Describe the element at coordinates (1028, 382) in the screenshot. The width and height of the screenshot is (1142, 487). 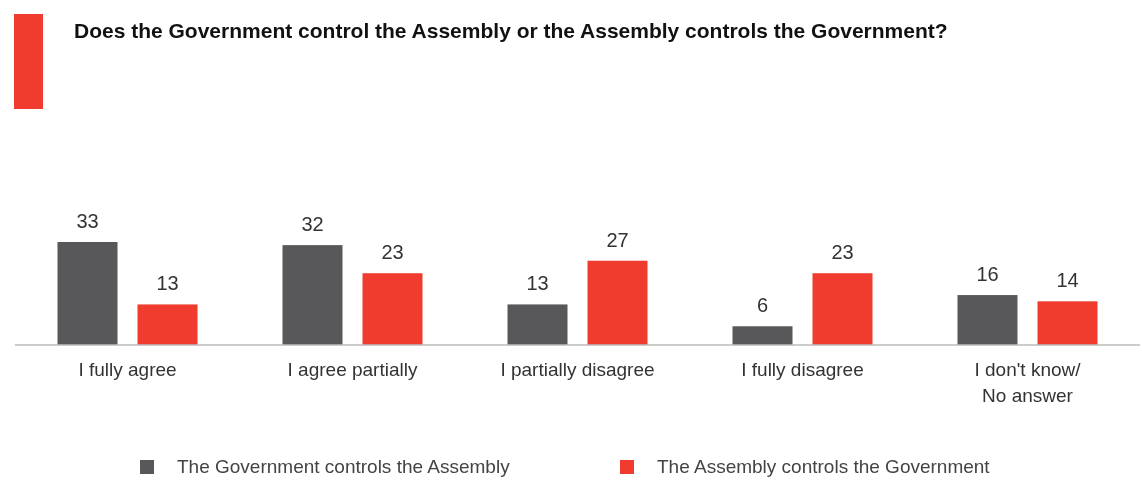
I see `x-tick-label: I don't know/ No answer` at that location.